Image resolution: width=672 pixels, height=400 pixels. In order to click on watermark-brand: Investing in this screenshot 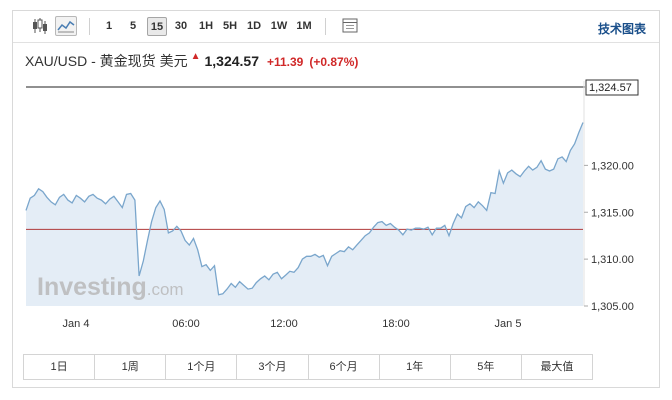, I will do `click(92, 287)`.